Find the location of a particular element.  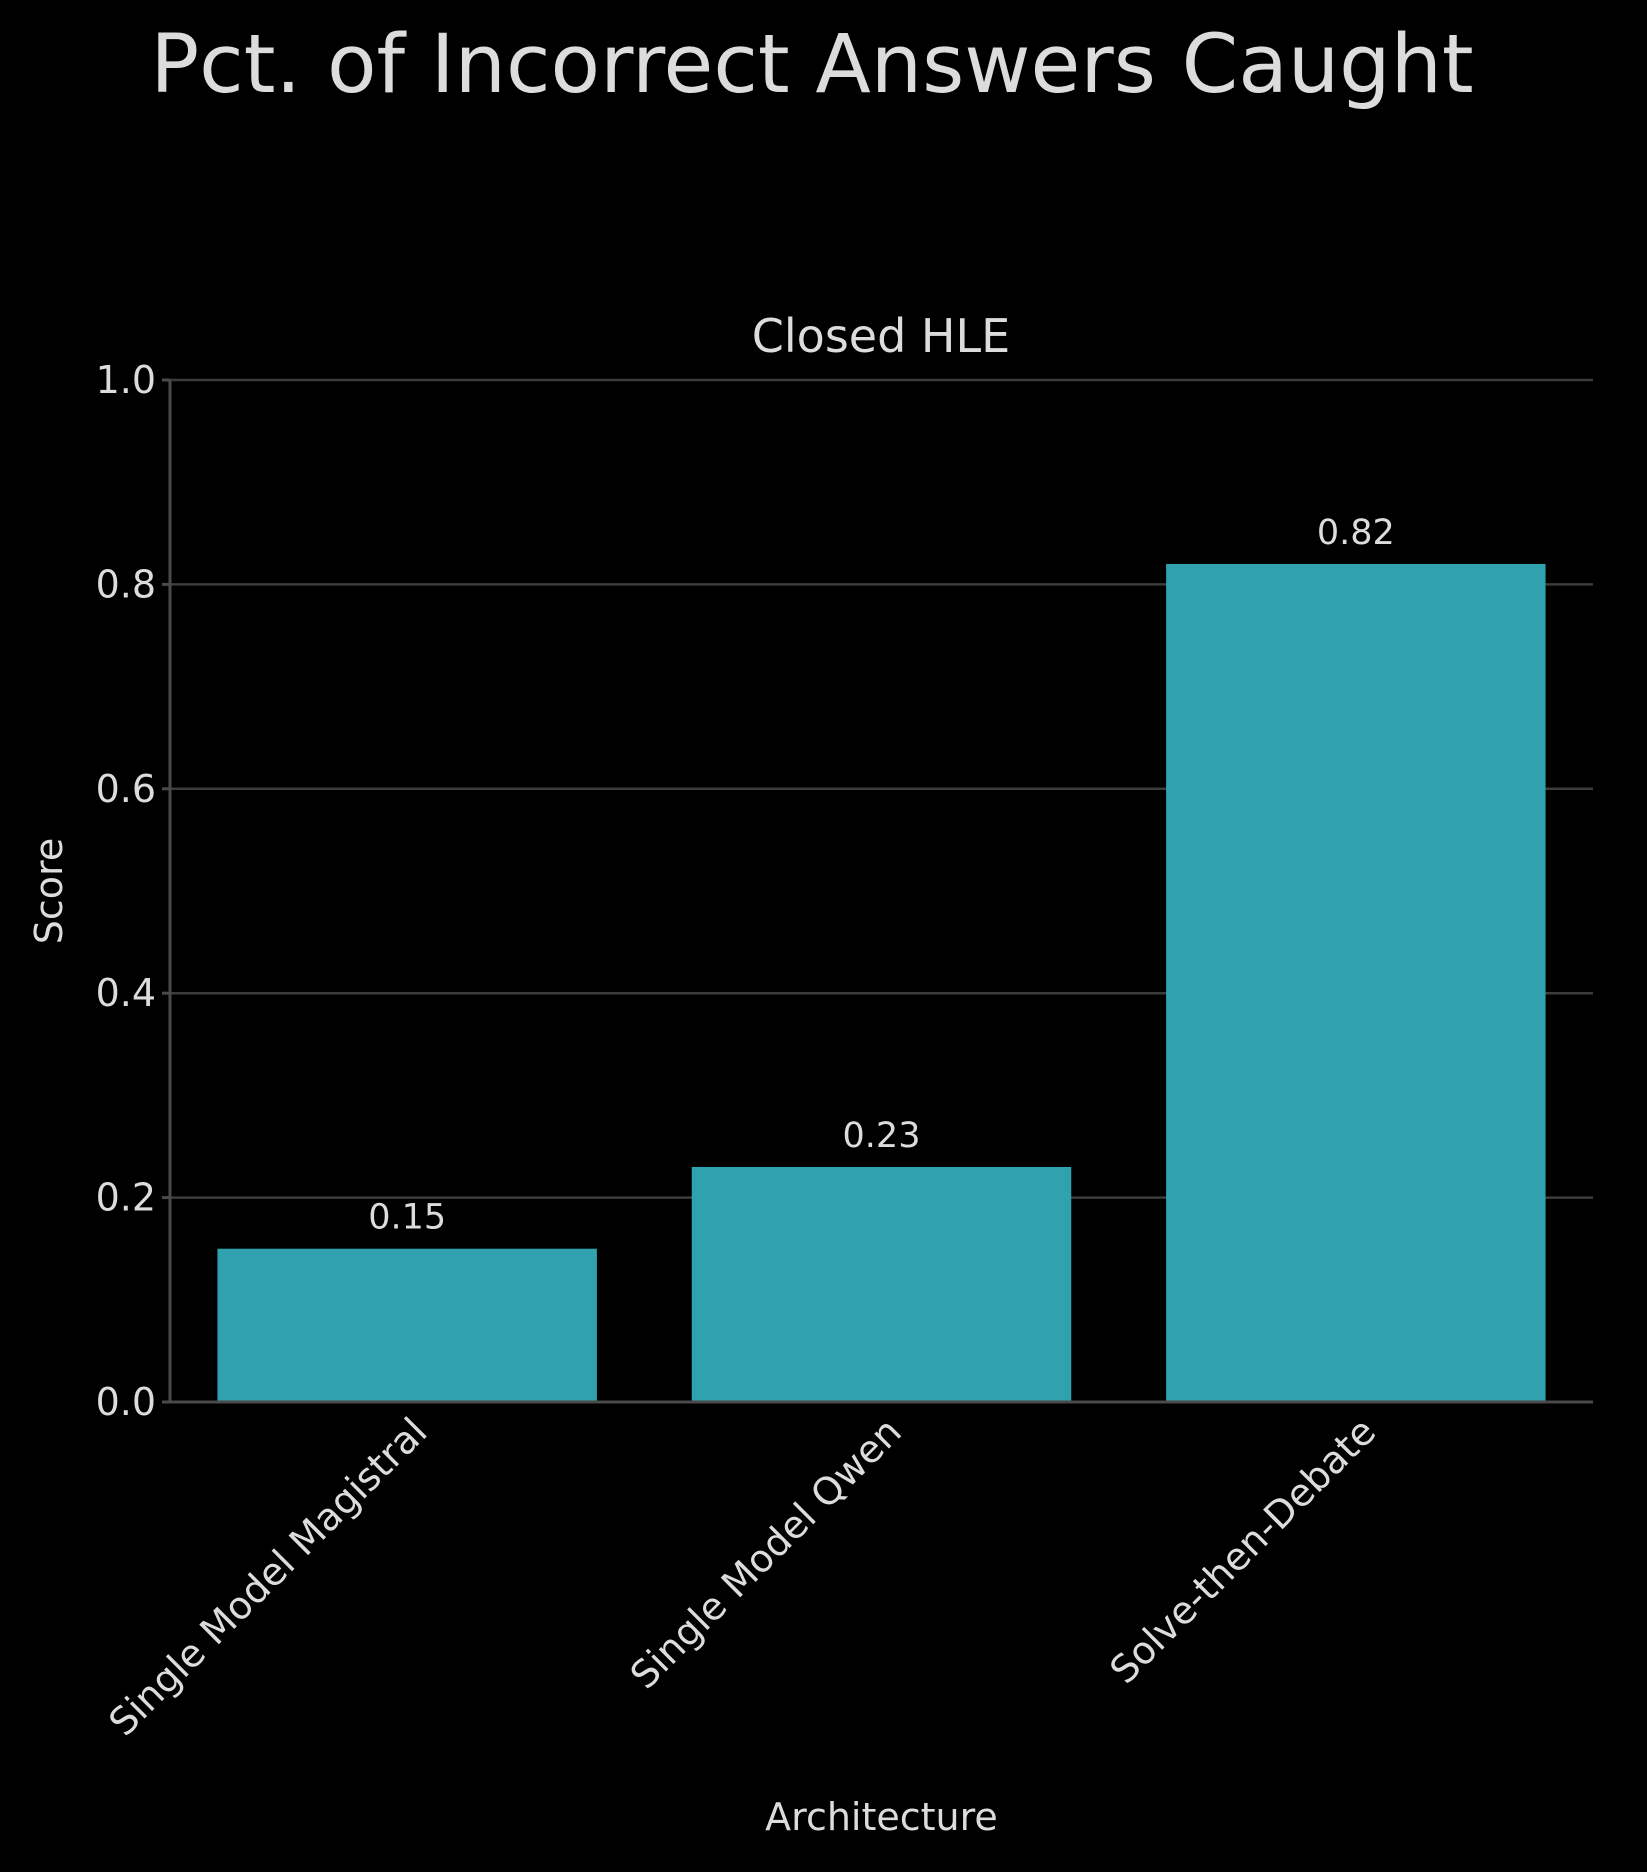

data-label: 0.15 is located at coordinates (407, 1218).